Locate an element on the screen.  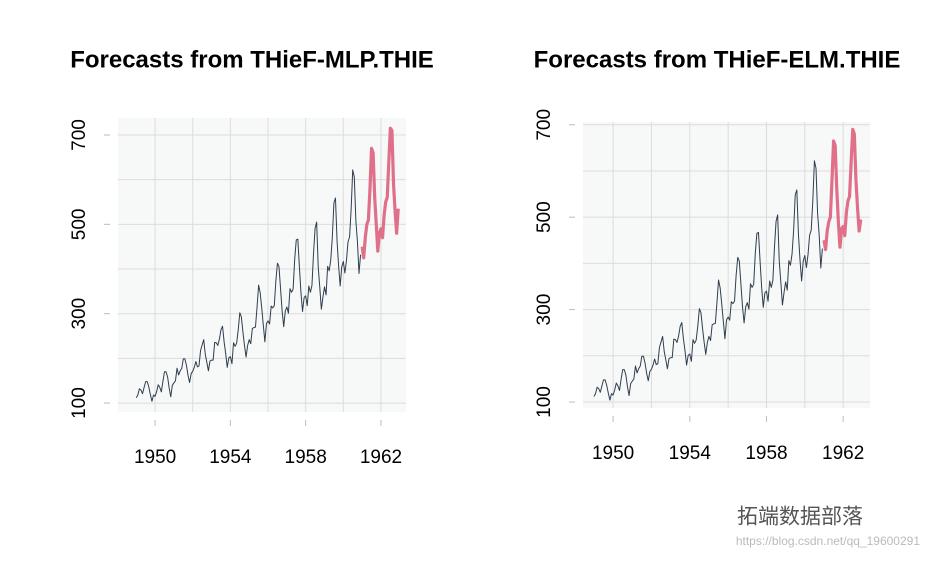
chart-title: Forecasts from THieF-ELM.THIE is located at coordinates (717, 59).